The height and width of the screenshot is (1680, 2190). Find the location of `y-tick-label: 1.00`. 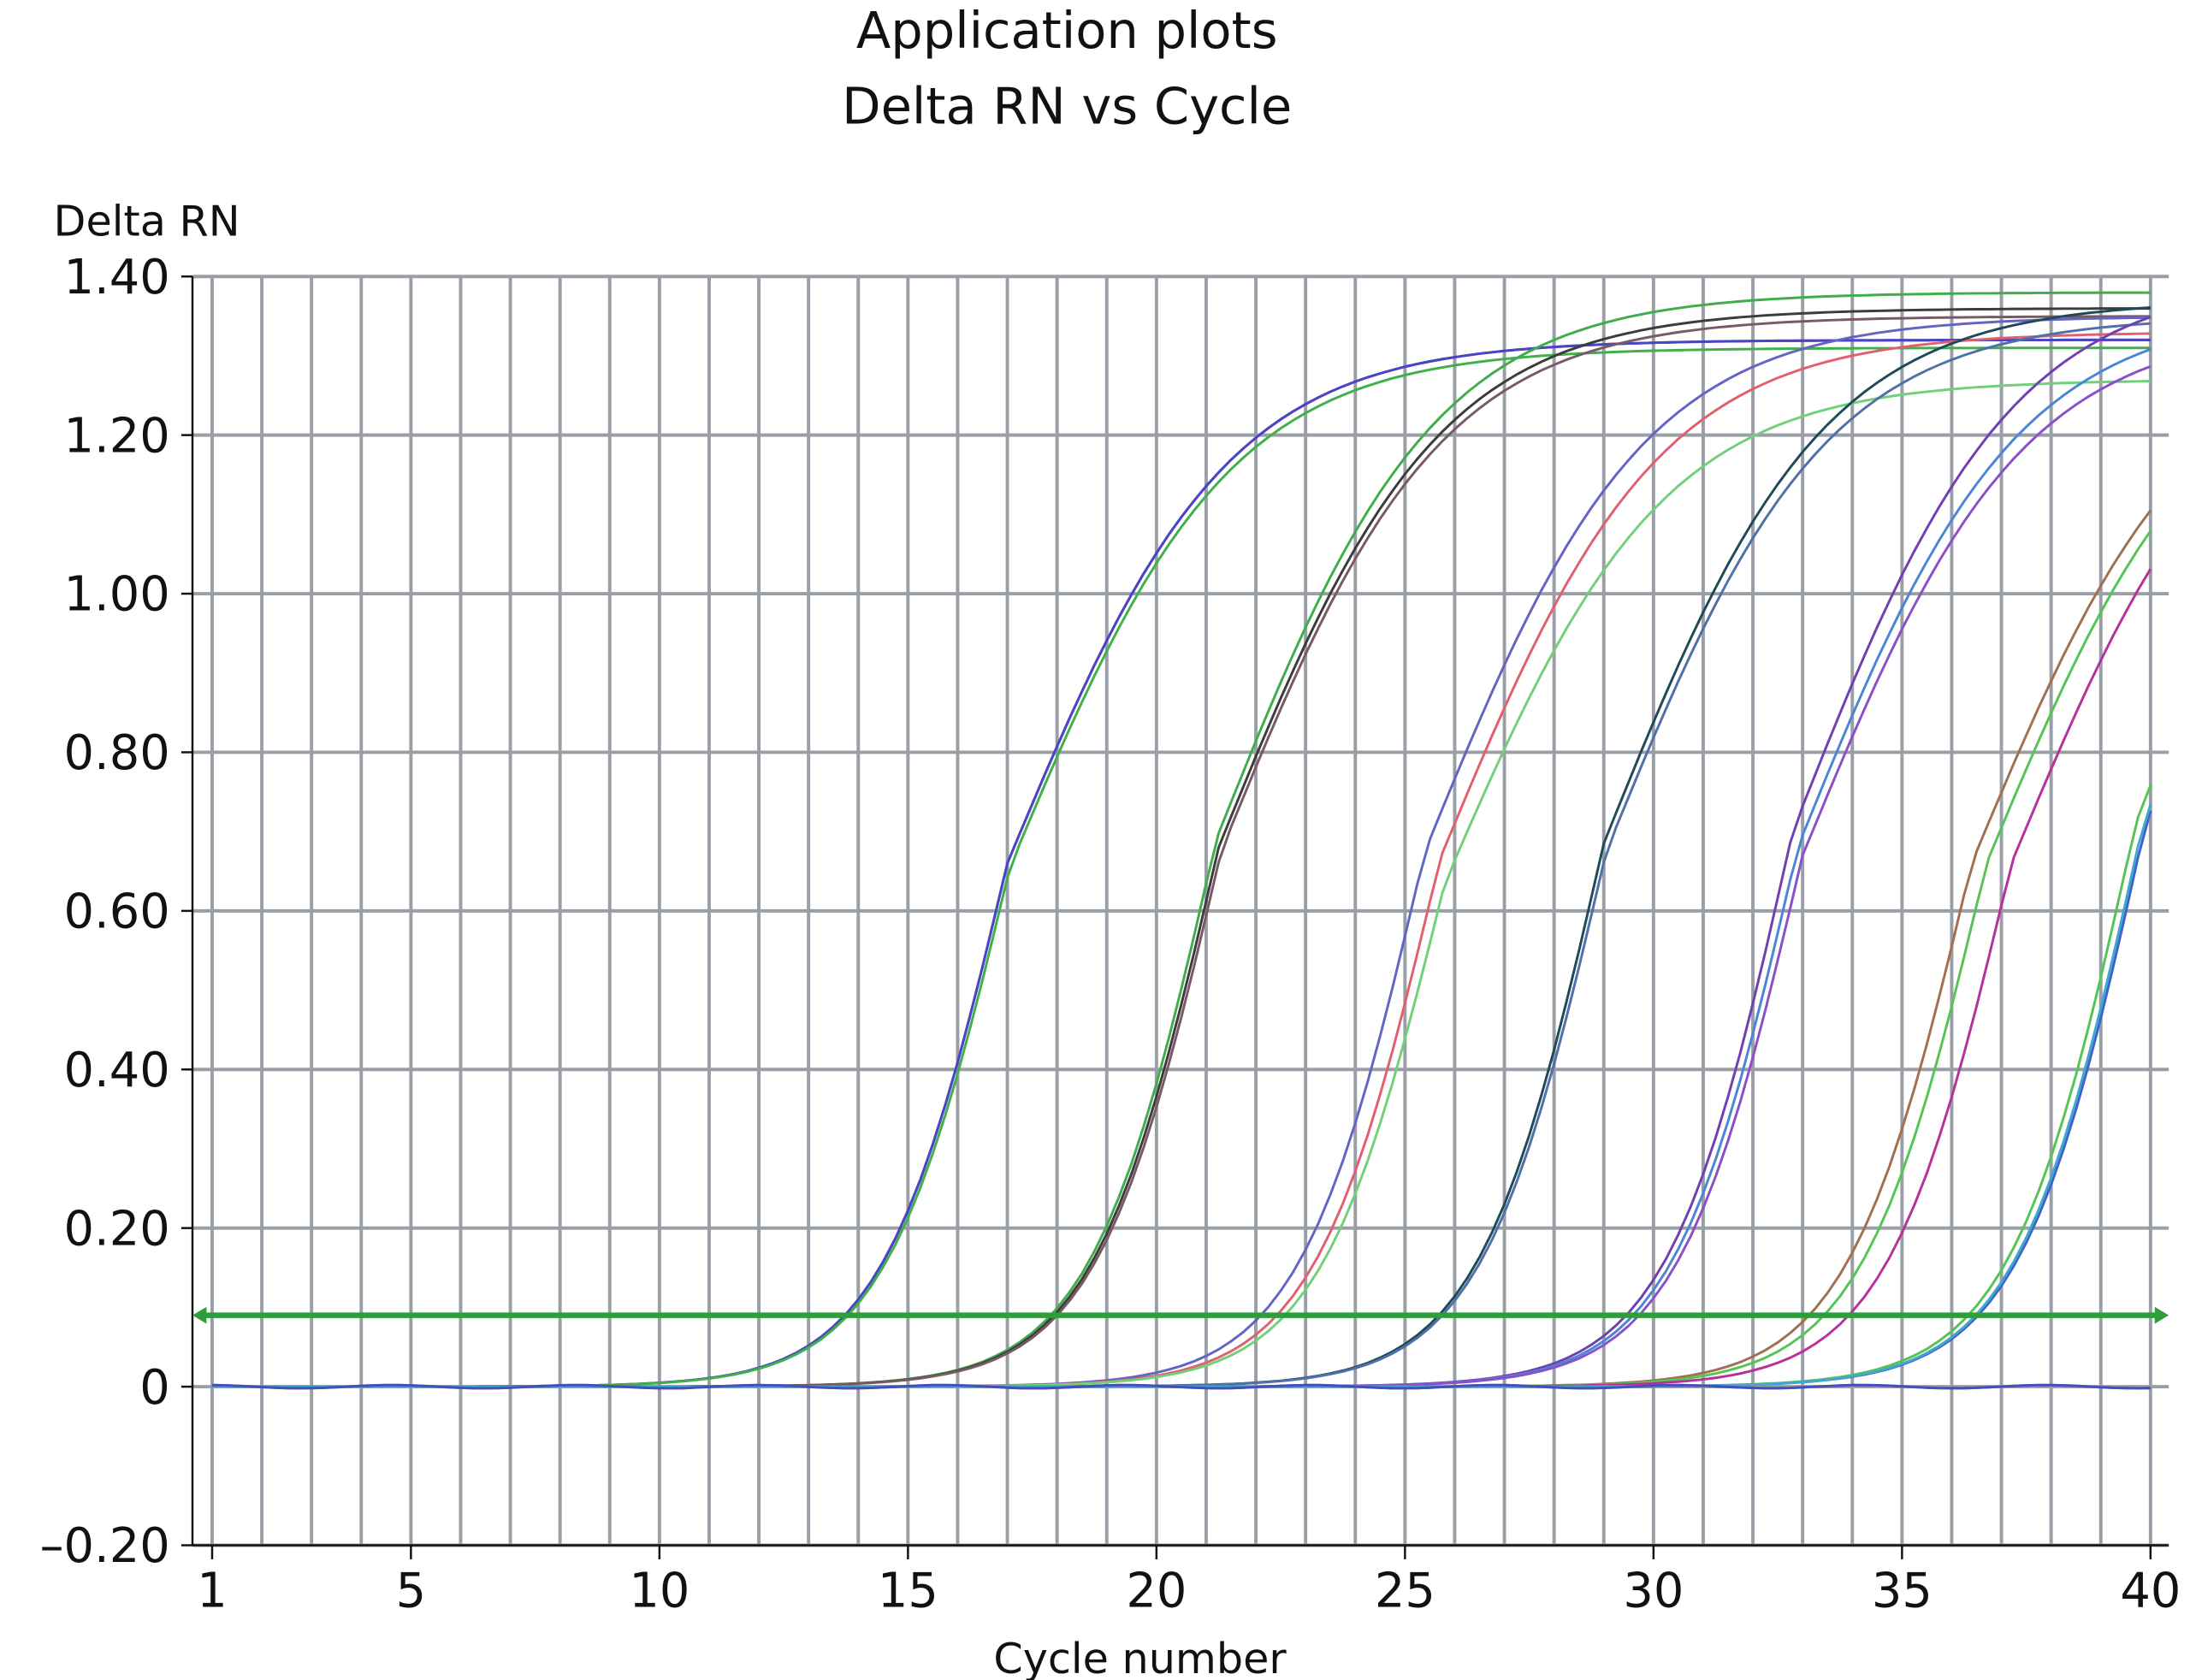

y-tick-label: 1.00 is located at coordinates (117, 595).